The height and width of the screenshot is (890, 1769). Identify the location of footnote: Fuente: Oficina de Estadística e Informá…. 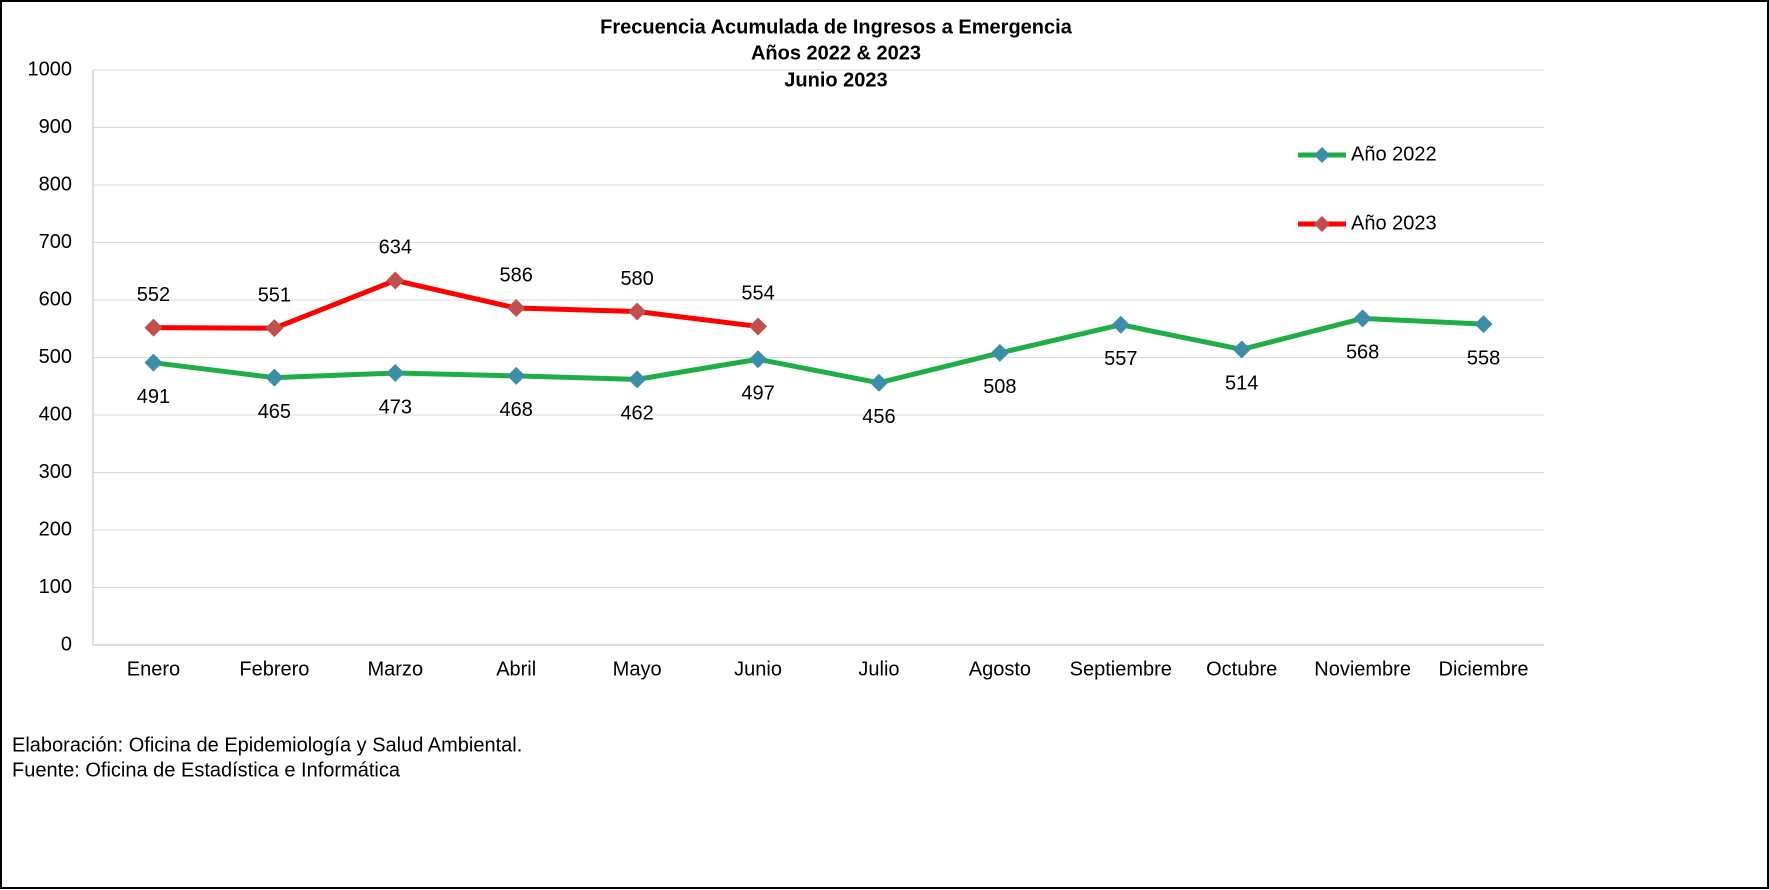
(206, 770).